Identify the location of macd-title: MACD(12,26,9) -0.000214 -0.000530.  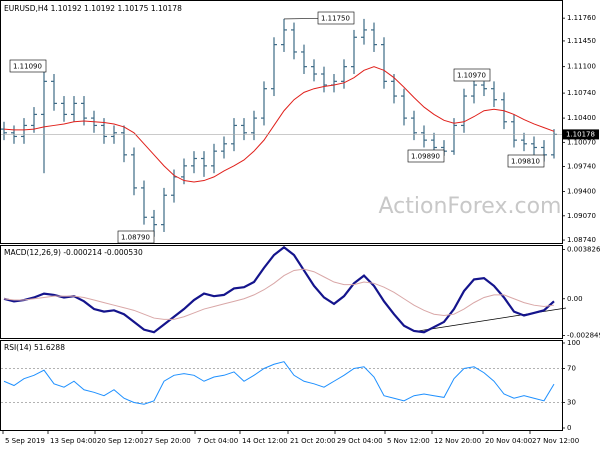
(73, 252).